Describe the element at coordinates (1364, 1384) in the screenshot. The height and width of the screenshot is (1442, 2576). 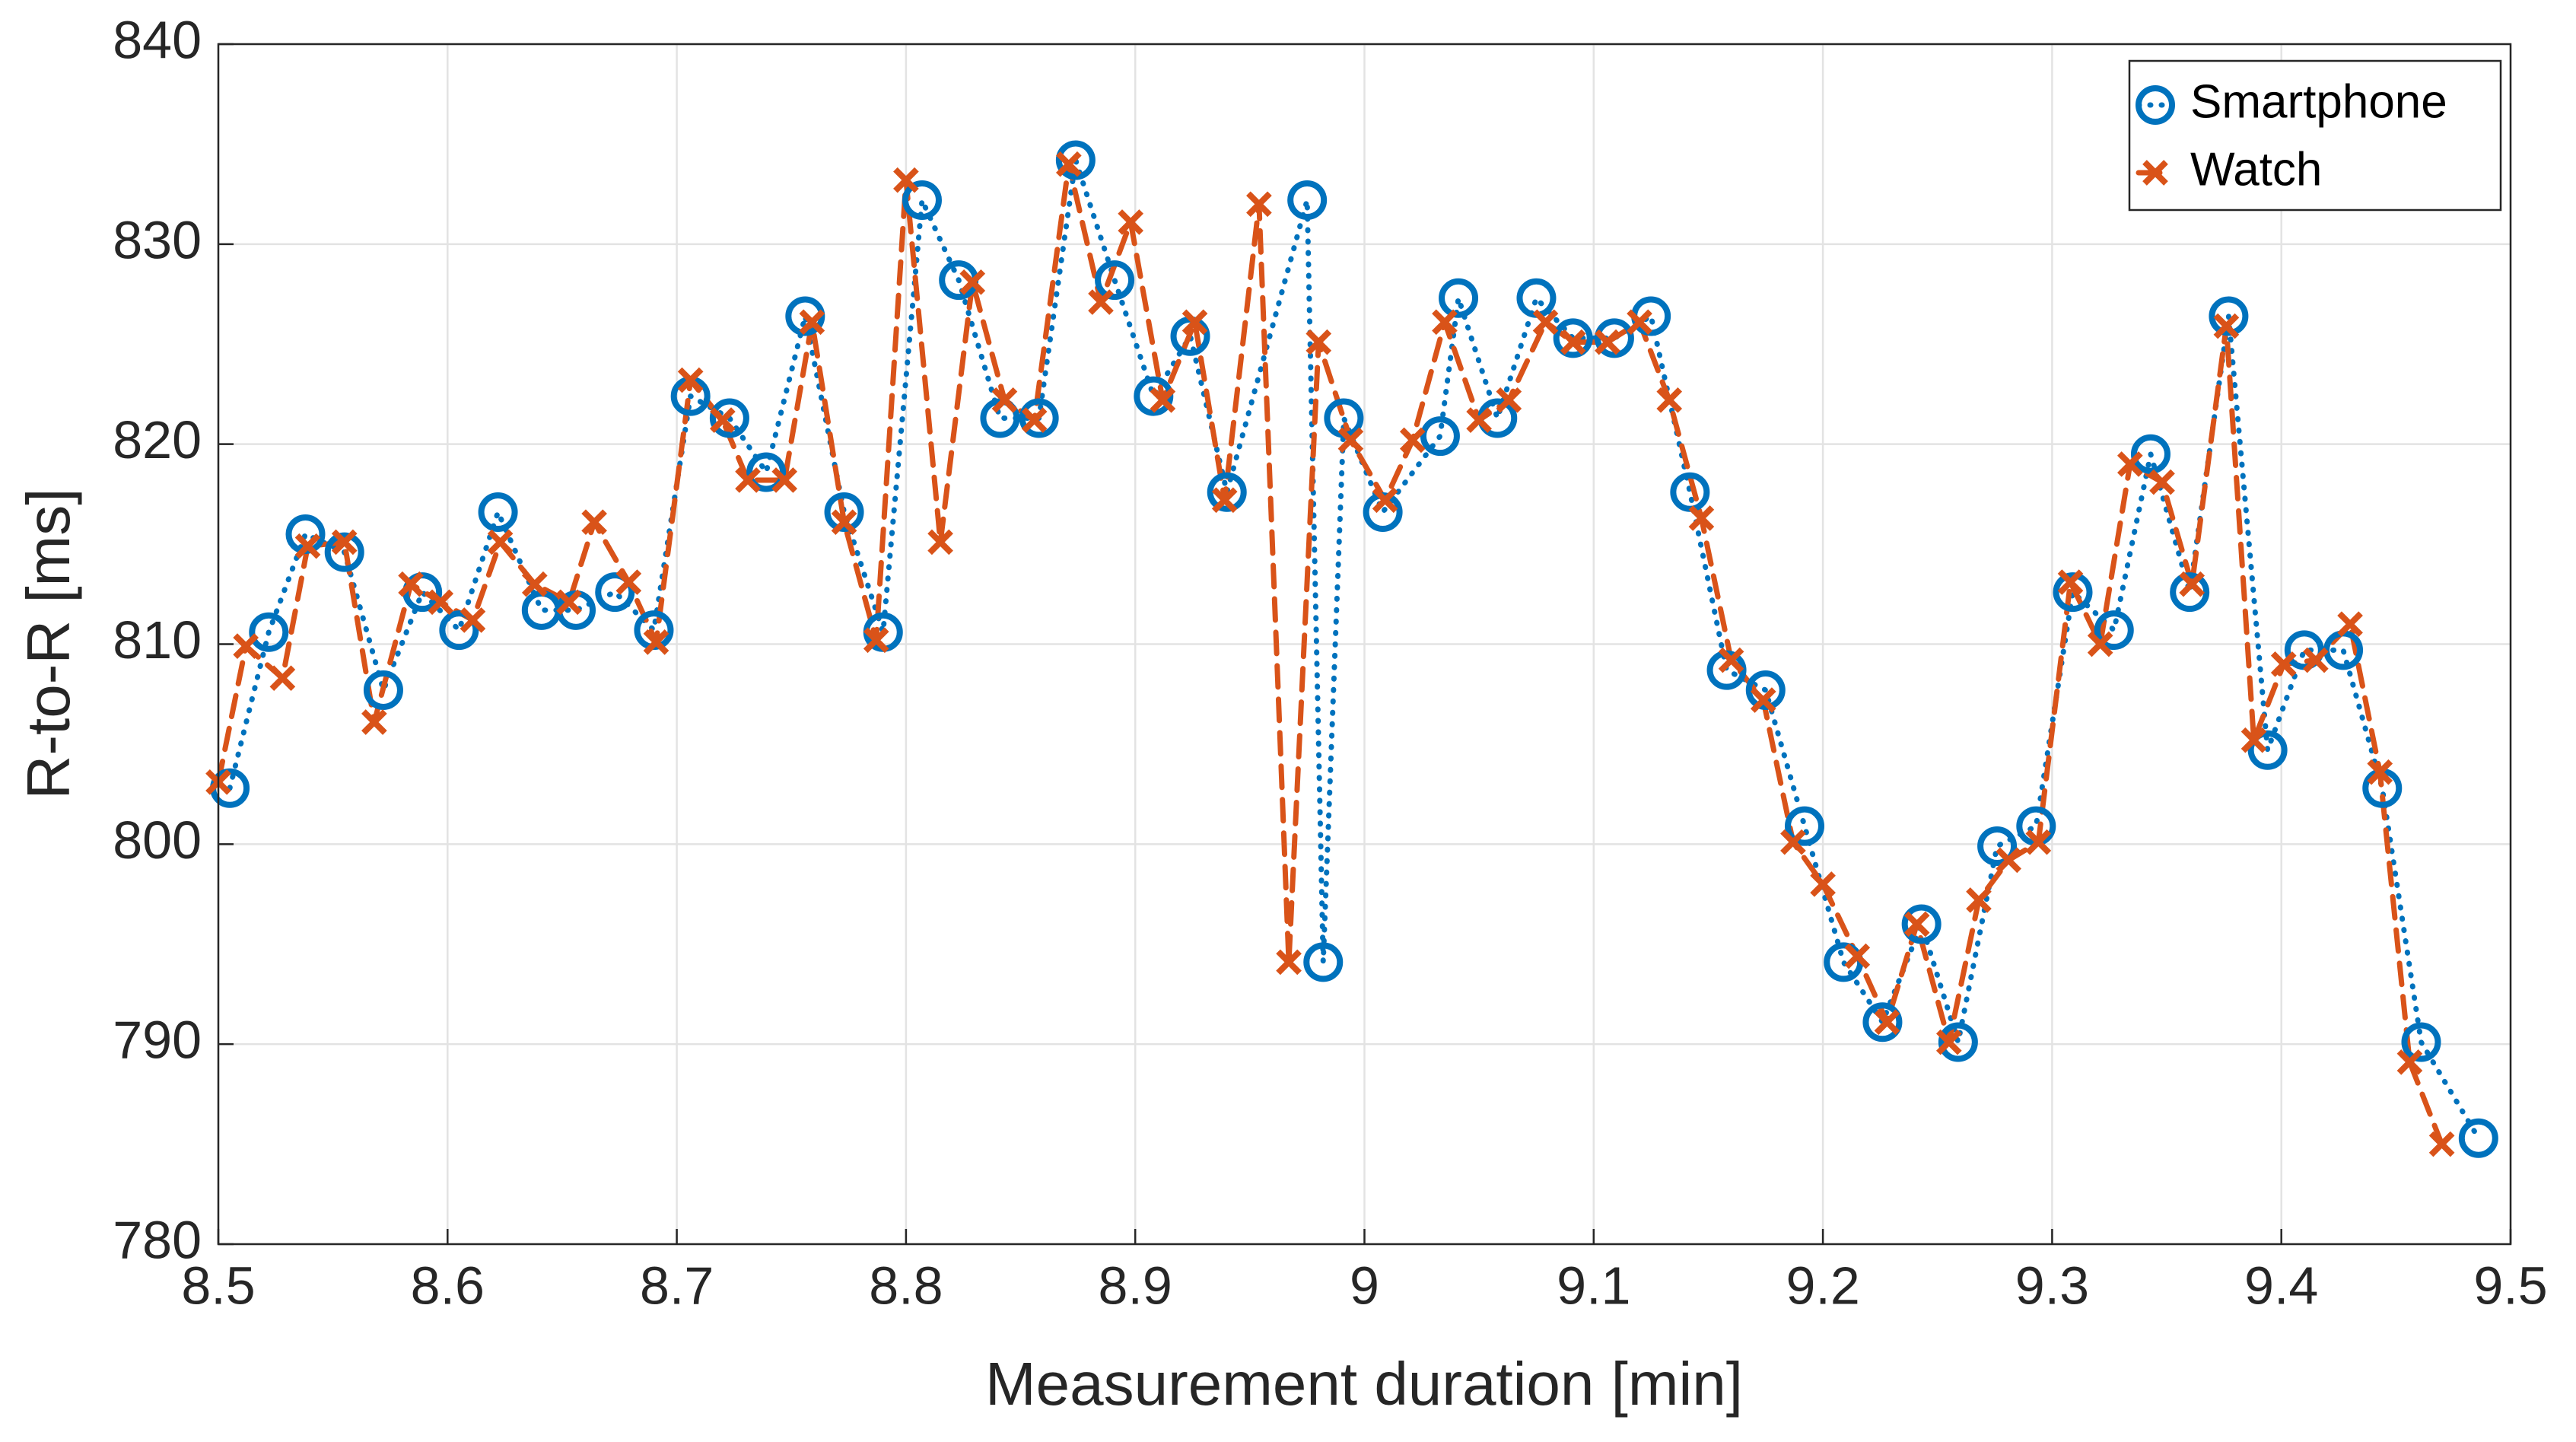
I see `x-axis-label: Measurement duration [min]` at that location.